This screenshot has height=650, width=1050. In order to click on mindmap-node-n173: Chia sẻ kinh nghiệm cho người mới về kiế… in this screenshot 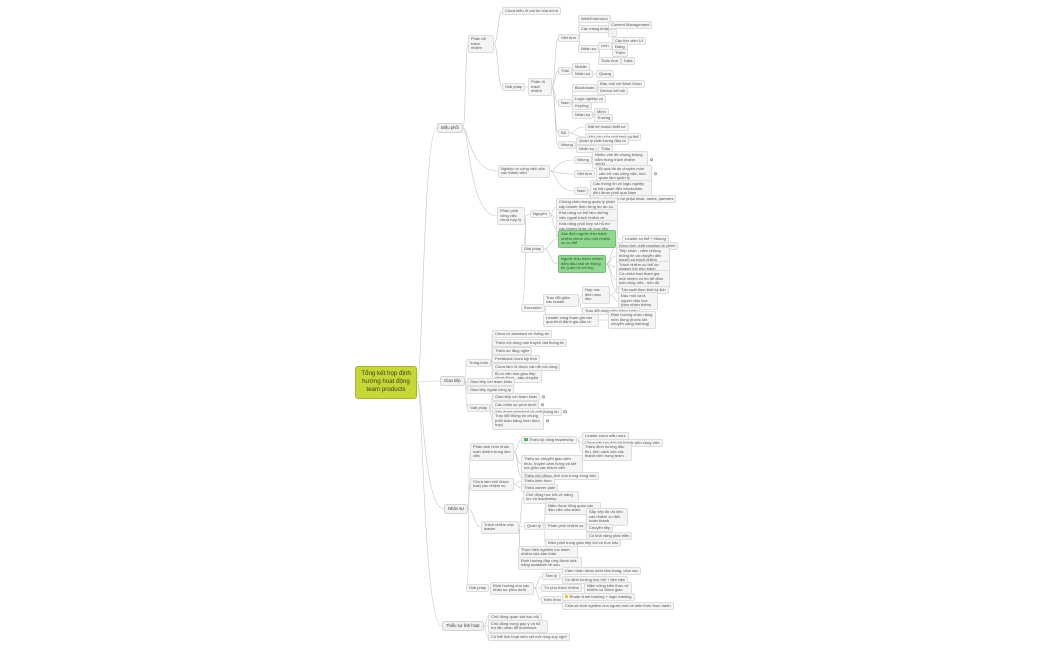, I will do `click(618, 606)`.